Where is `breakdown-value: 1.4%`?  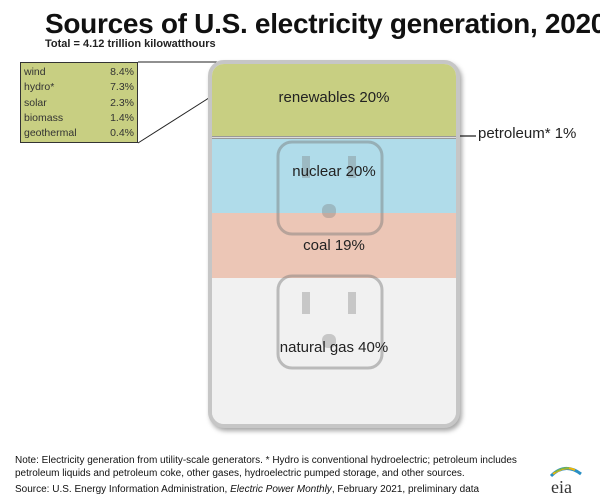
breakdown-value: 1.4% is located at coordinates (122, 117).